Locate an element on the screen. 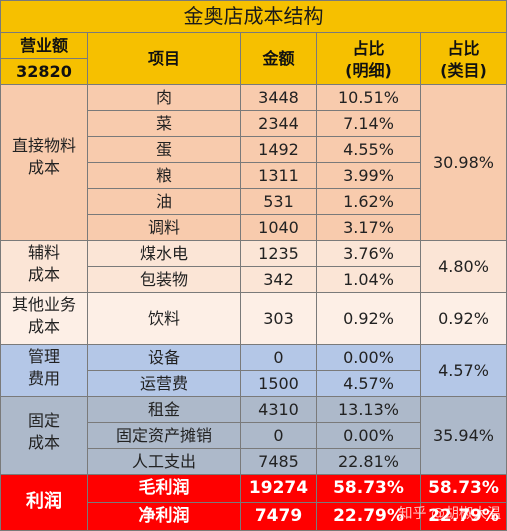 This screenshot has width=507, height=531. row-pct: 3.17% is located at coordinates (369, 228).